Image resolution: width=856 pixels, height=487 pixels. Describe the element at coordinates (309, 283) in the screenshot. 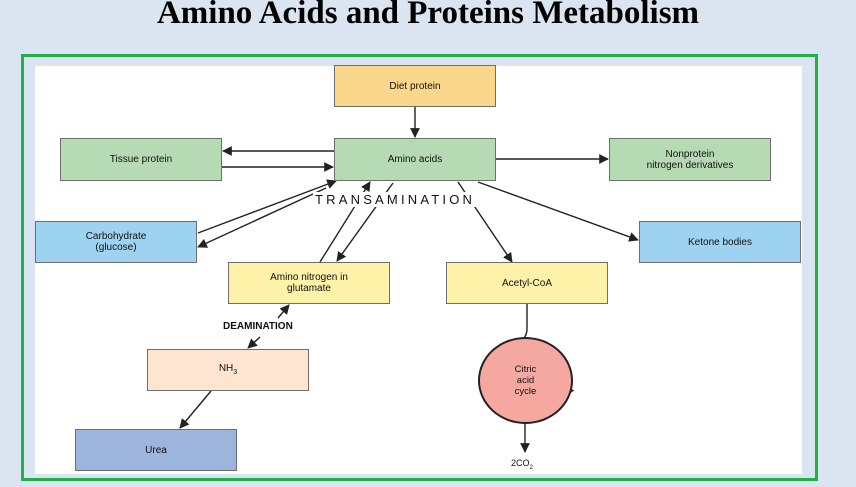

I see `node-amino-nitrogen-glutamate: Amino nitrogen in glutamate` at that location.